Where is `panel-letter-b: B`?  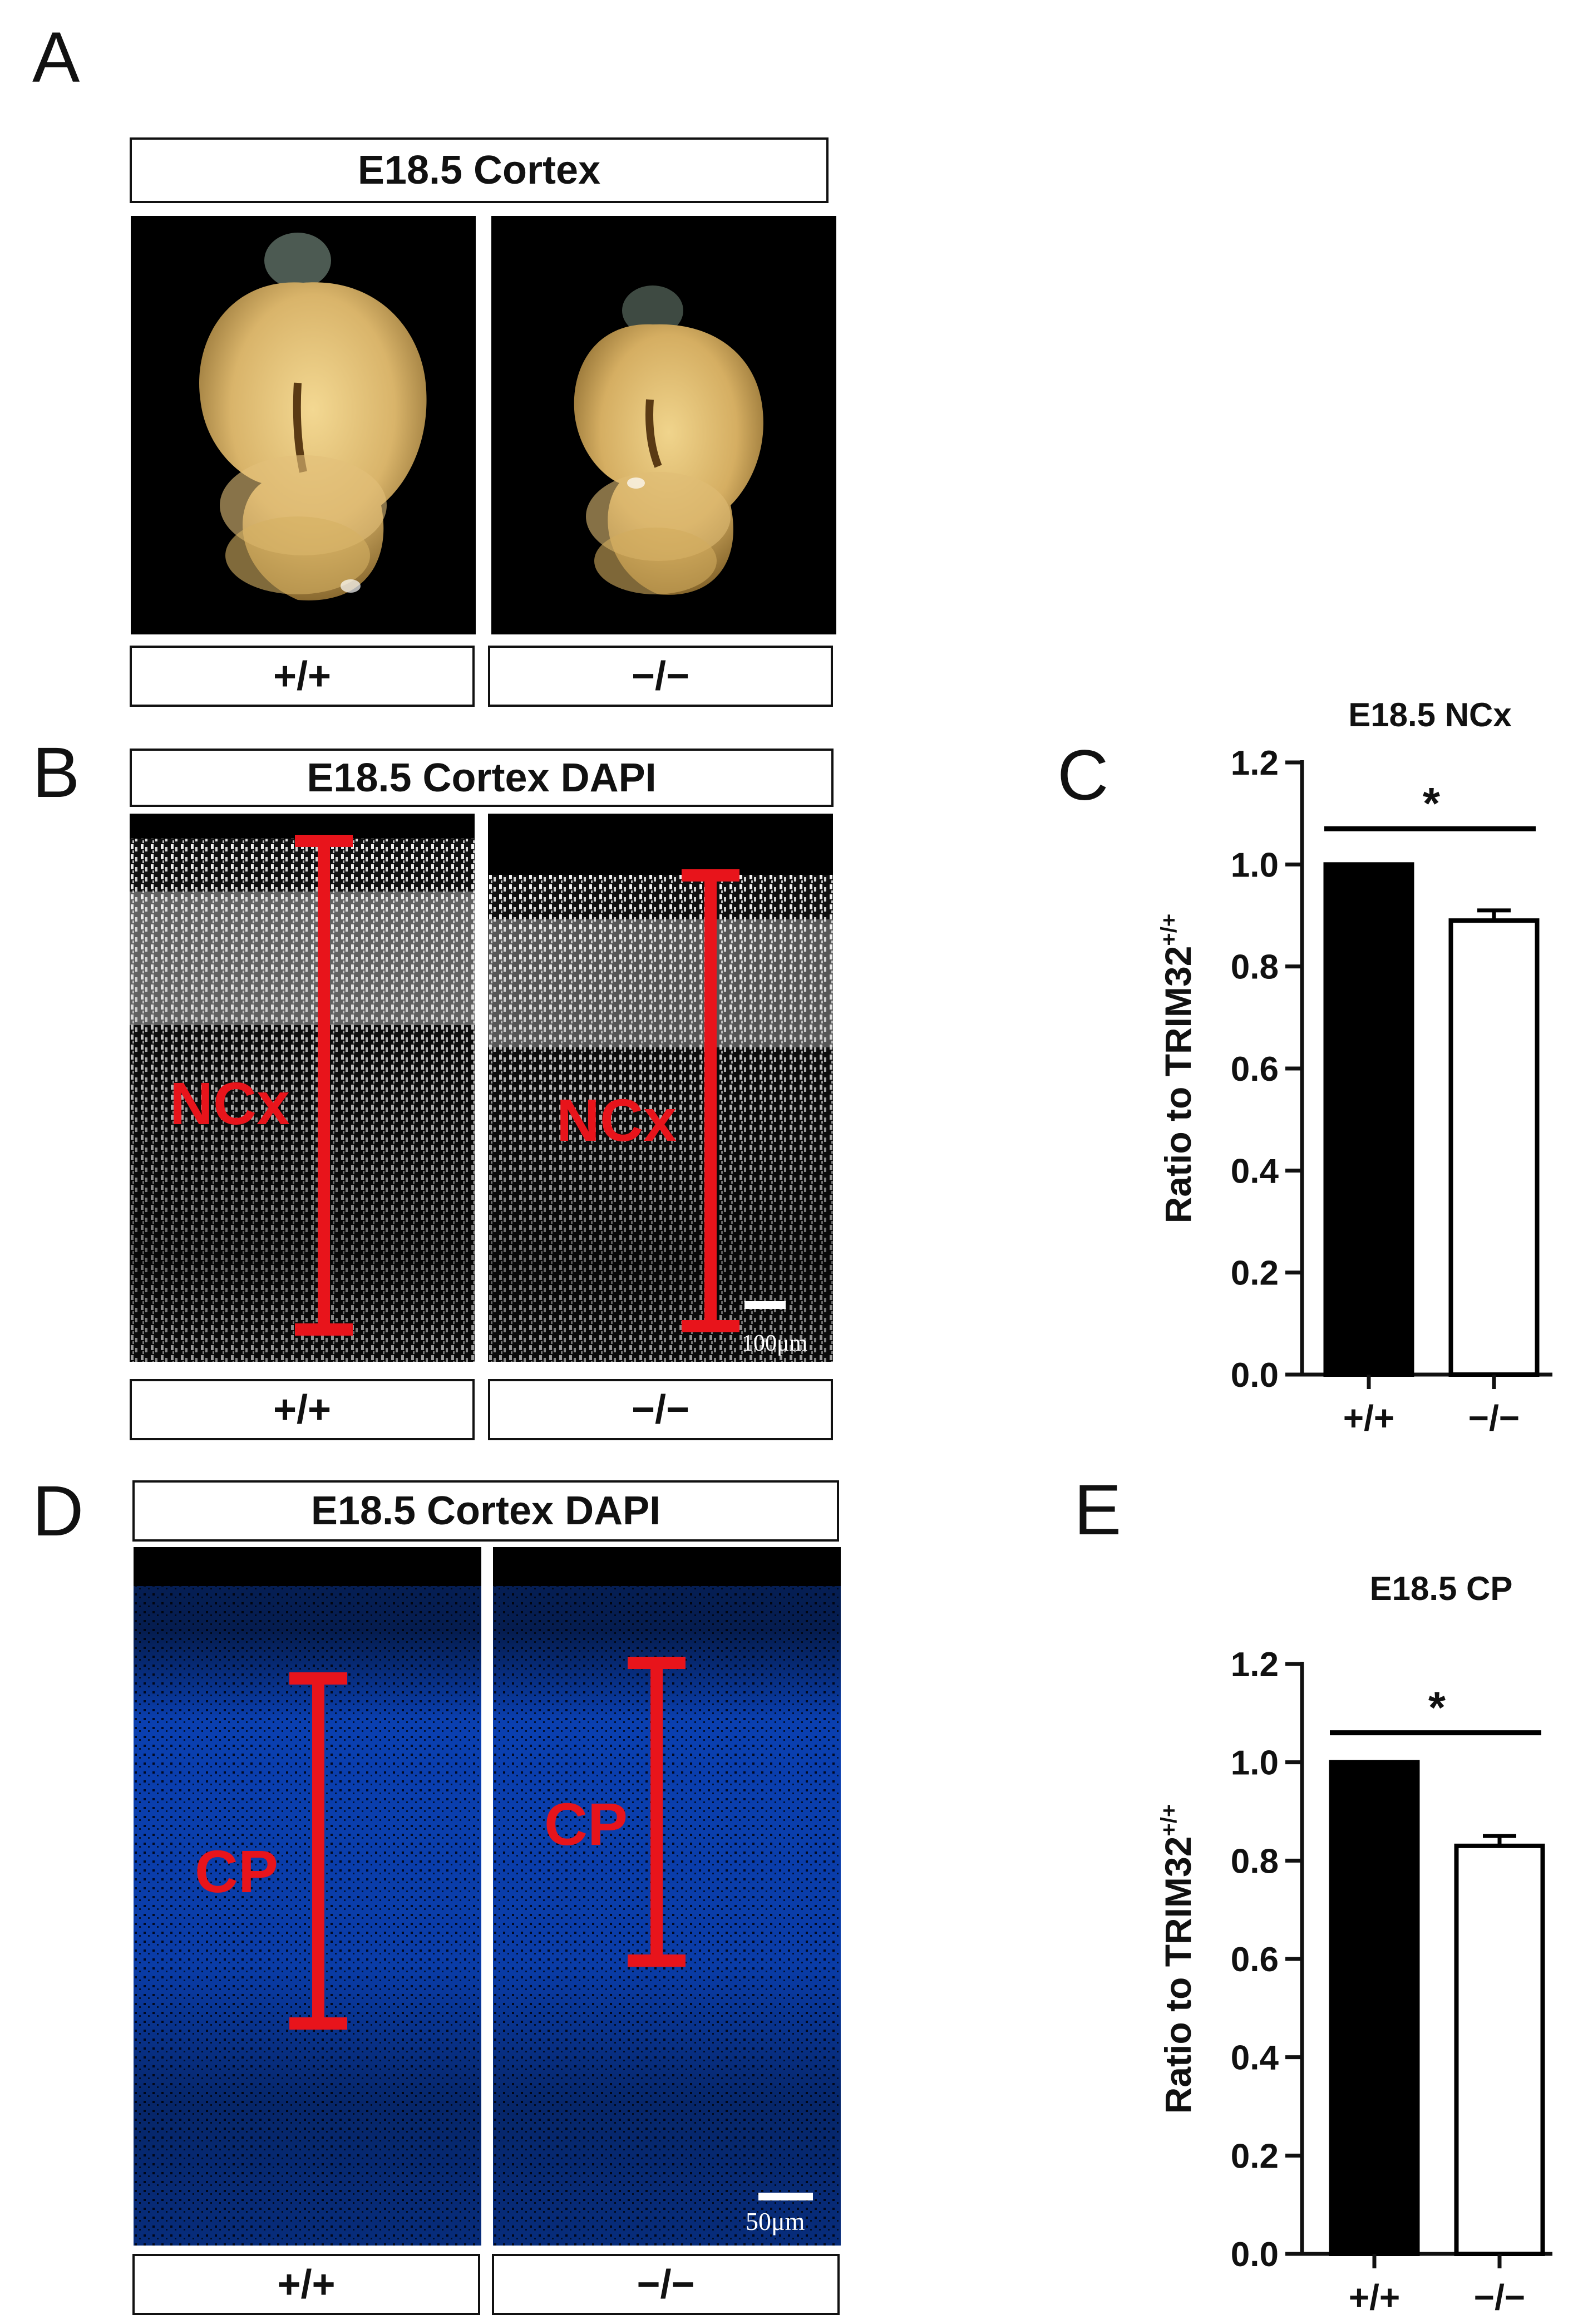
panel-letter-b: B is located at coordinates (56, 773).